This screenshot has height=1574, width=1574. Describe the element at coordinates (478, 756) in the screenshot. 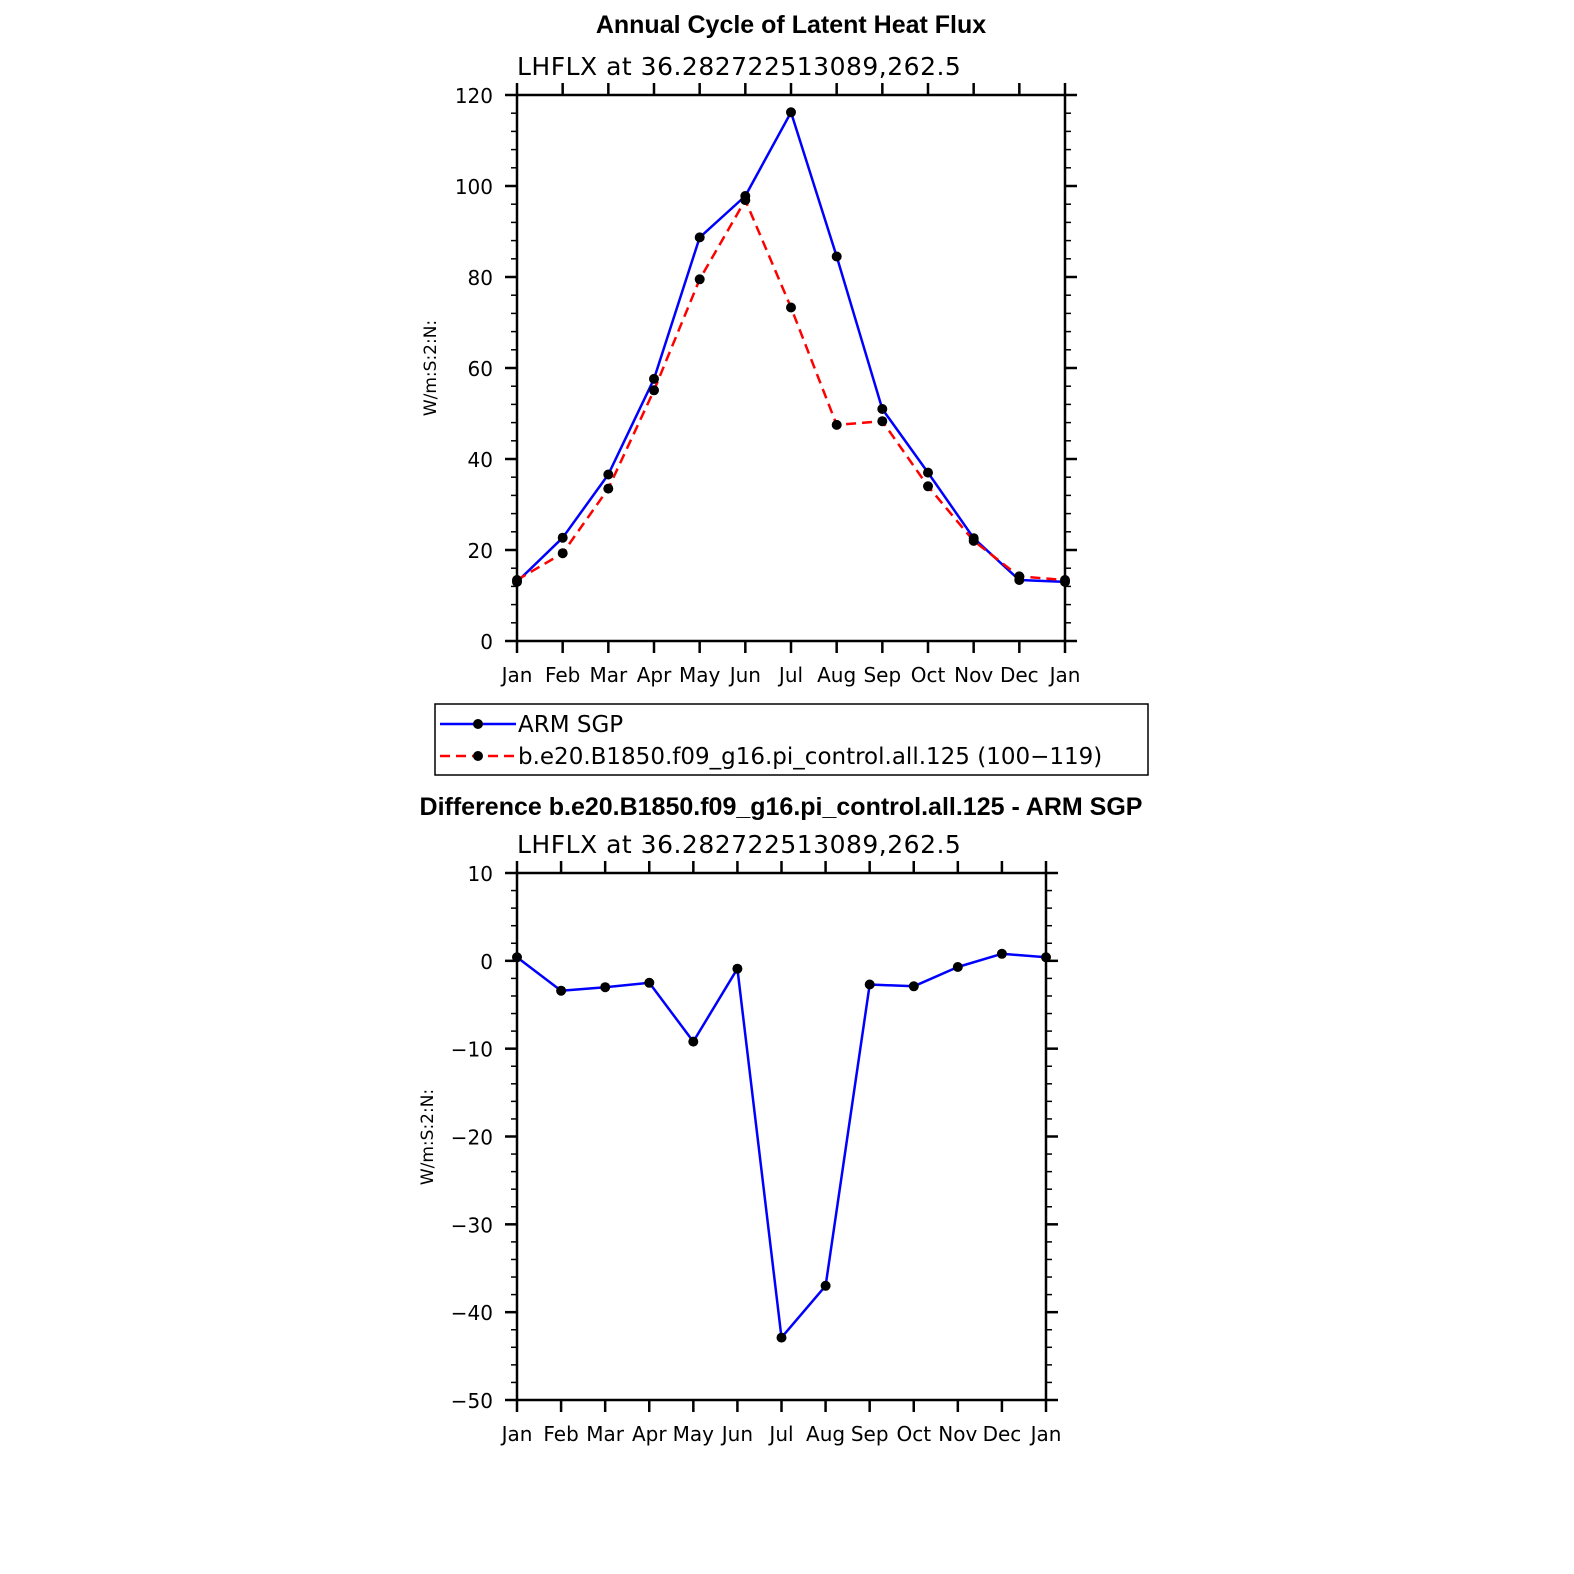

I see `legend-marker-model` at that location.